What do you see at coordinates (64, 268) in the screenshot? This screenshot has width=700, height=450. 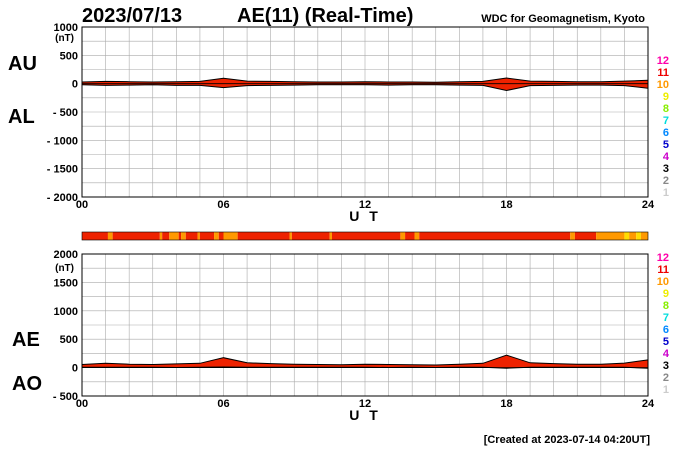 I see `ae-ao-unit-label: (nT)` at bounding box center [64, 268].